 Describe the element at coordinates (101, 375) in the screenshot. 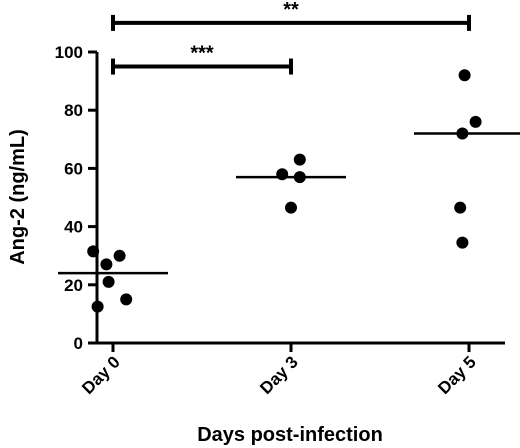

I see `x-tick-label: Day 0` at that location.